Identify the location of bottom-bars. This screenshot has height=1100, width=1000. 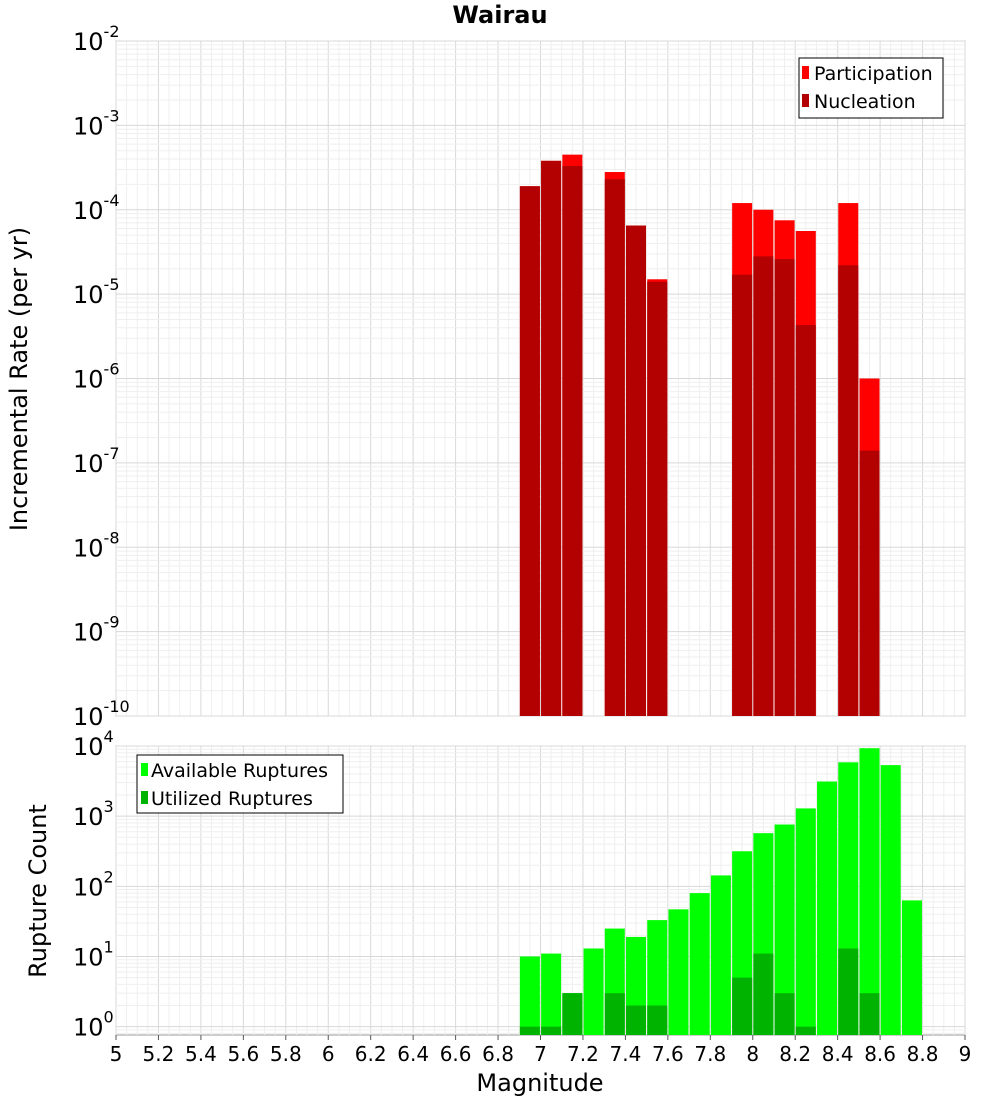
(720, 891).